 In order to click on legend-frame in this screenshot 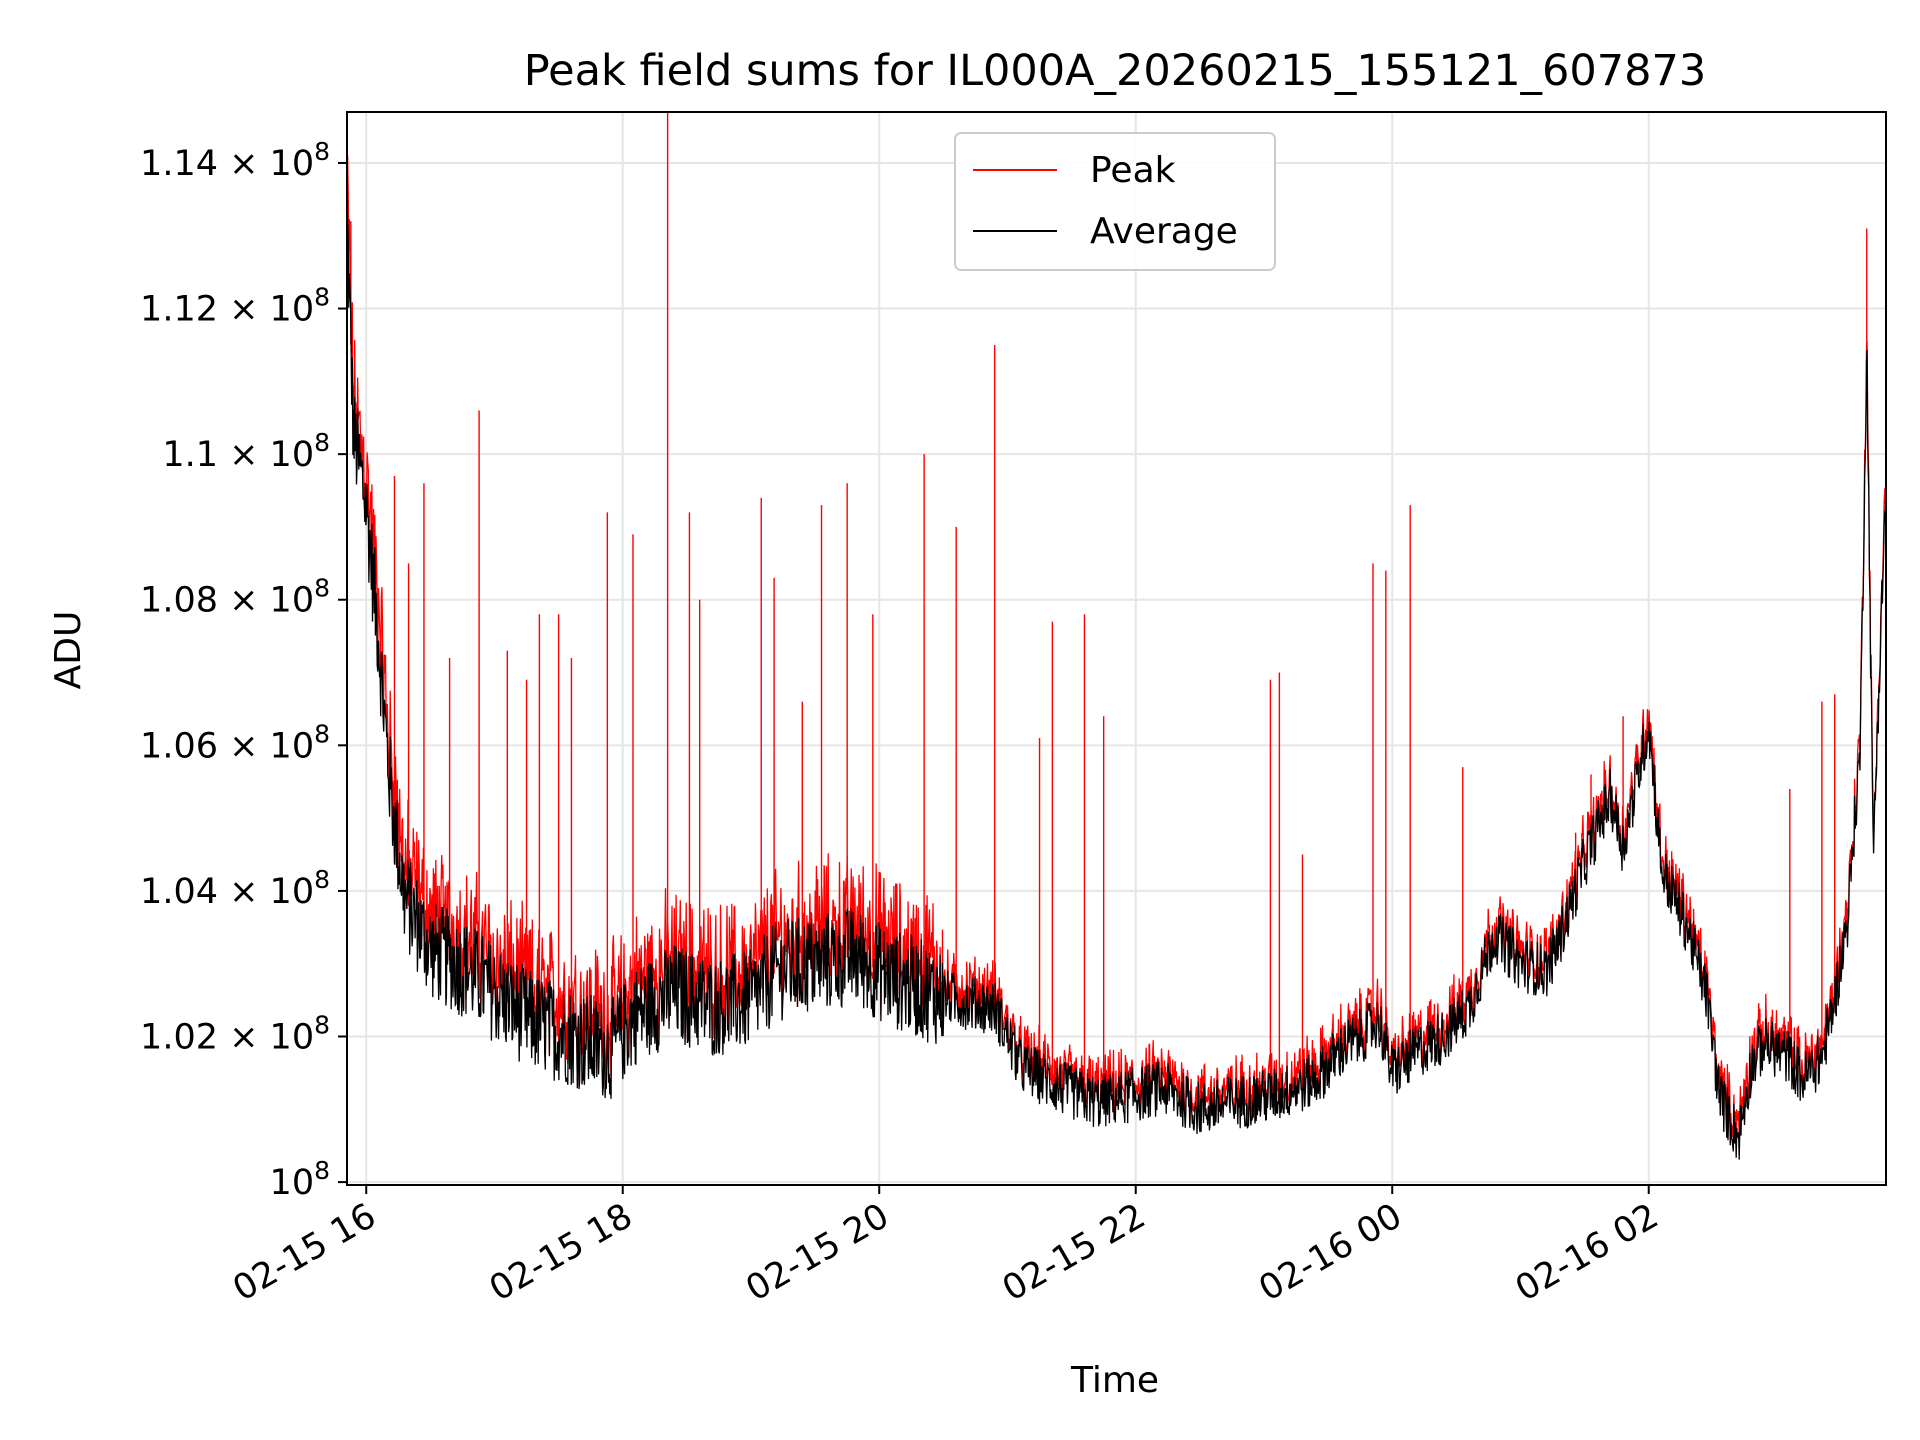, I will do `click(1115, 201)`.